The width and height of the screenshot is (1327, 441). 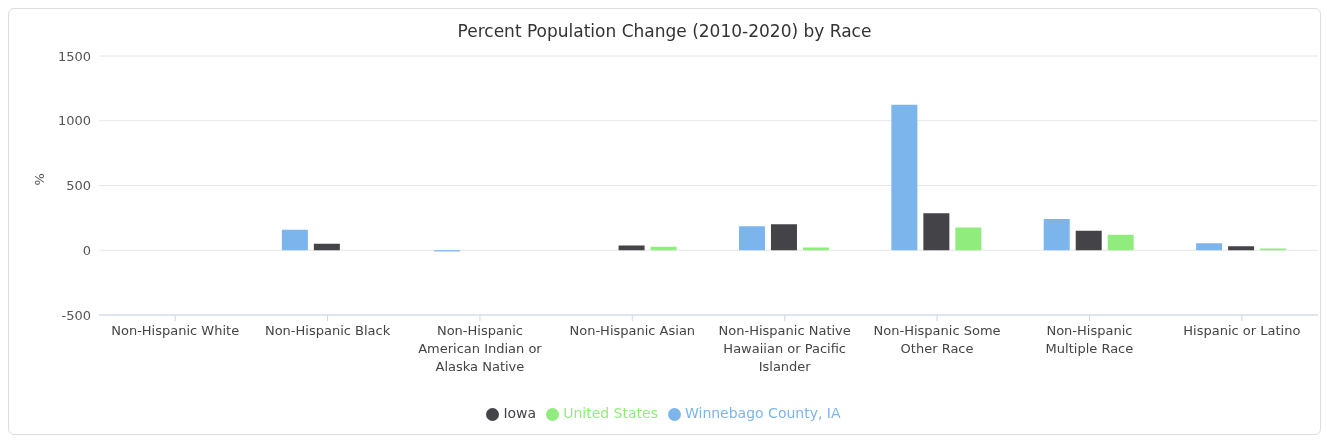 I want to click on legend-label: Iowa, so click(x=520, y=413).